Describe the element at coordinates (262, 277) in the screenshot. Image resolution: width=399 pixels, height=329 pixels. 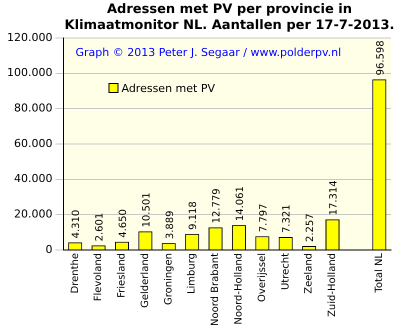
I see `x-tick-label: Overijssel` at that location.